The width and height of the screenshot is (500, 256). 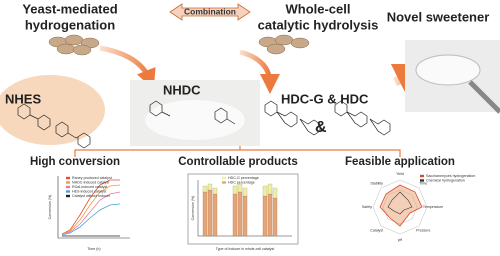 What do you see at coordinates (93, 207) in the screenshot?
I see `mini-line-chart` at bounding box center [93, 207].